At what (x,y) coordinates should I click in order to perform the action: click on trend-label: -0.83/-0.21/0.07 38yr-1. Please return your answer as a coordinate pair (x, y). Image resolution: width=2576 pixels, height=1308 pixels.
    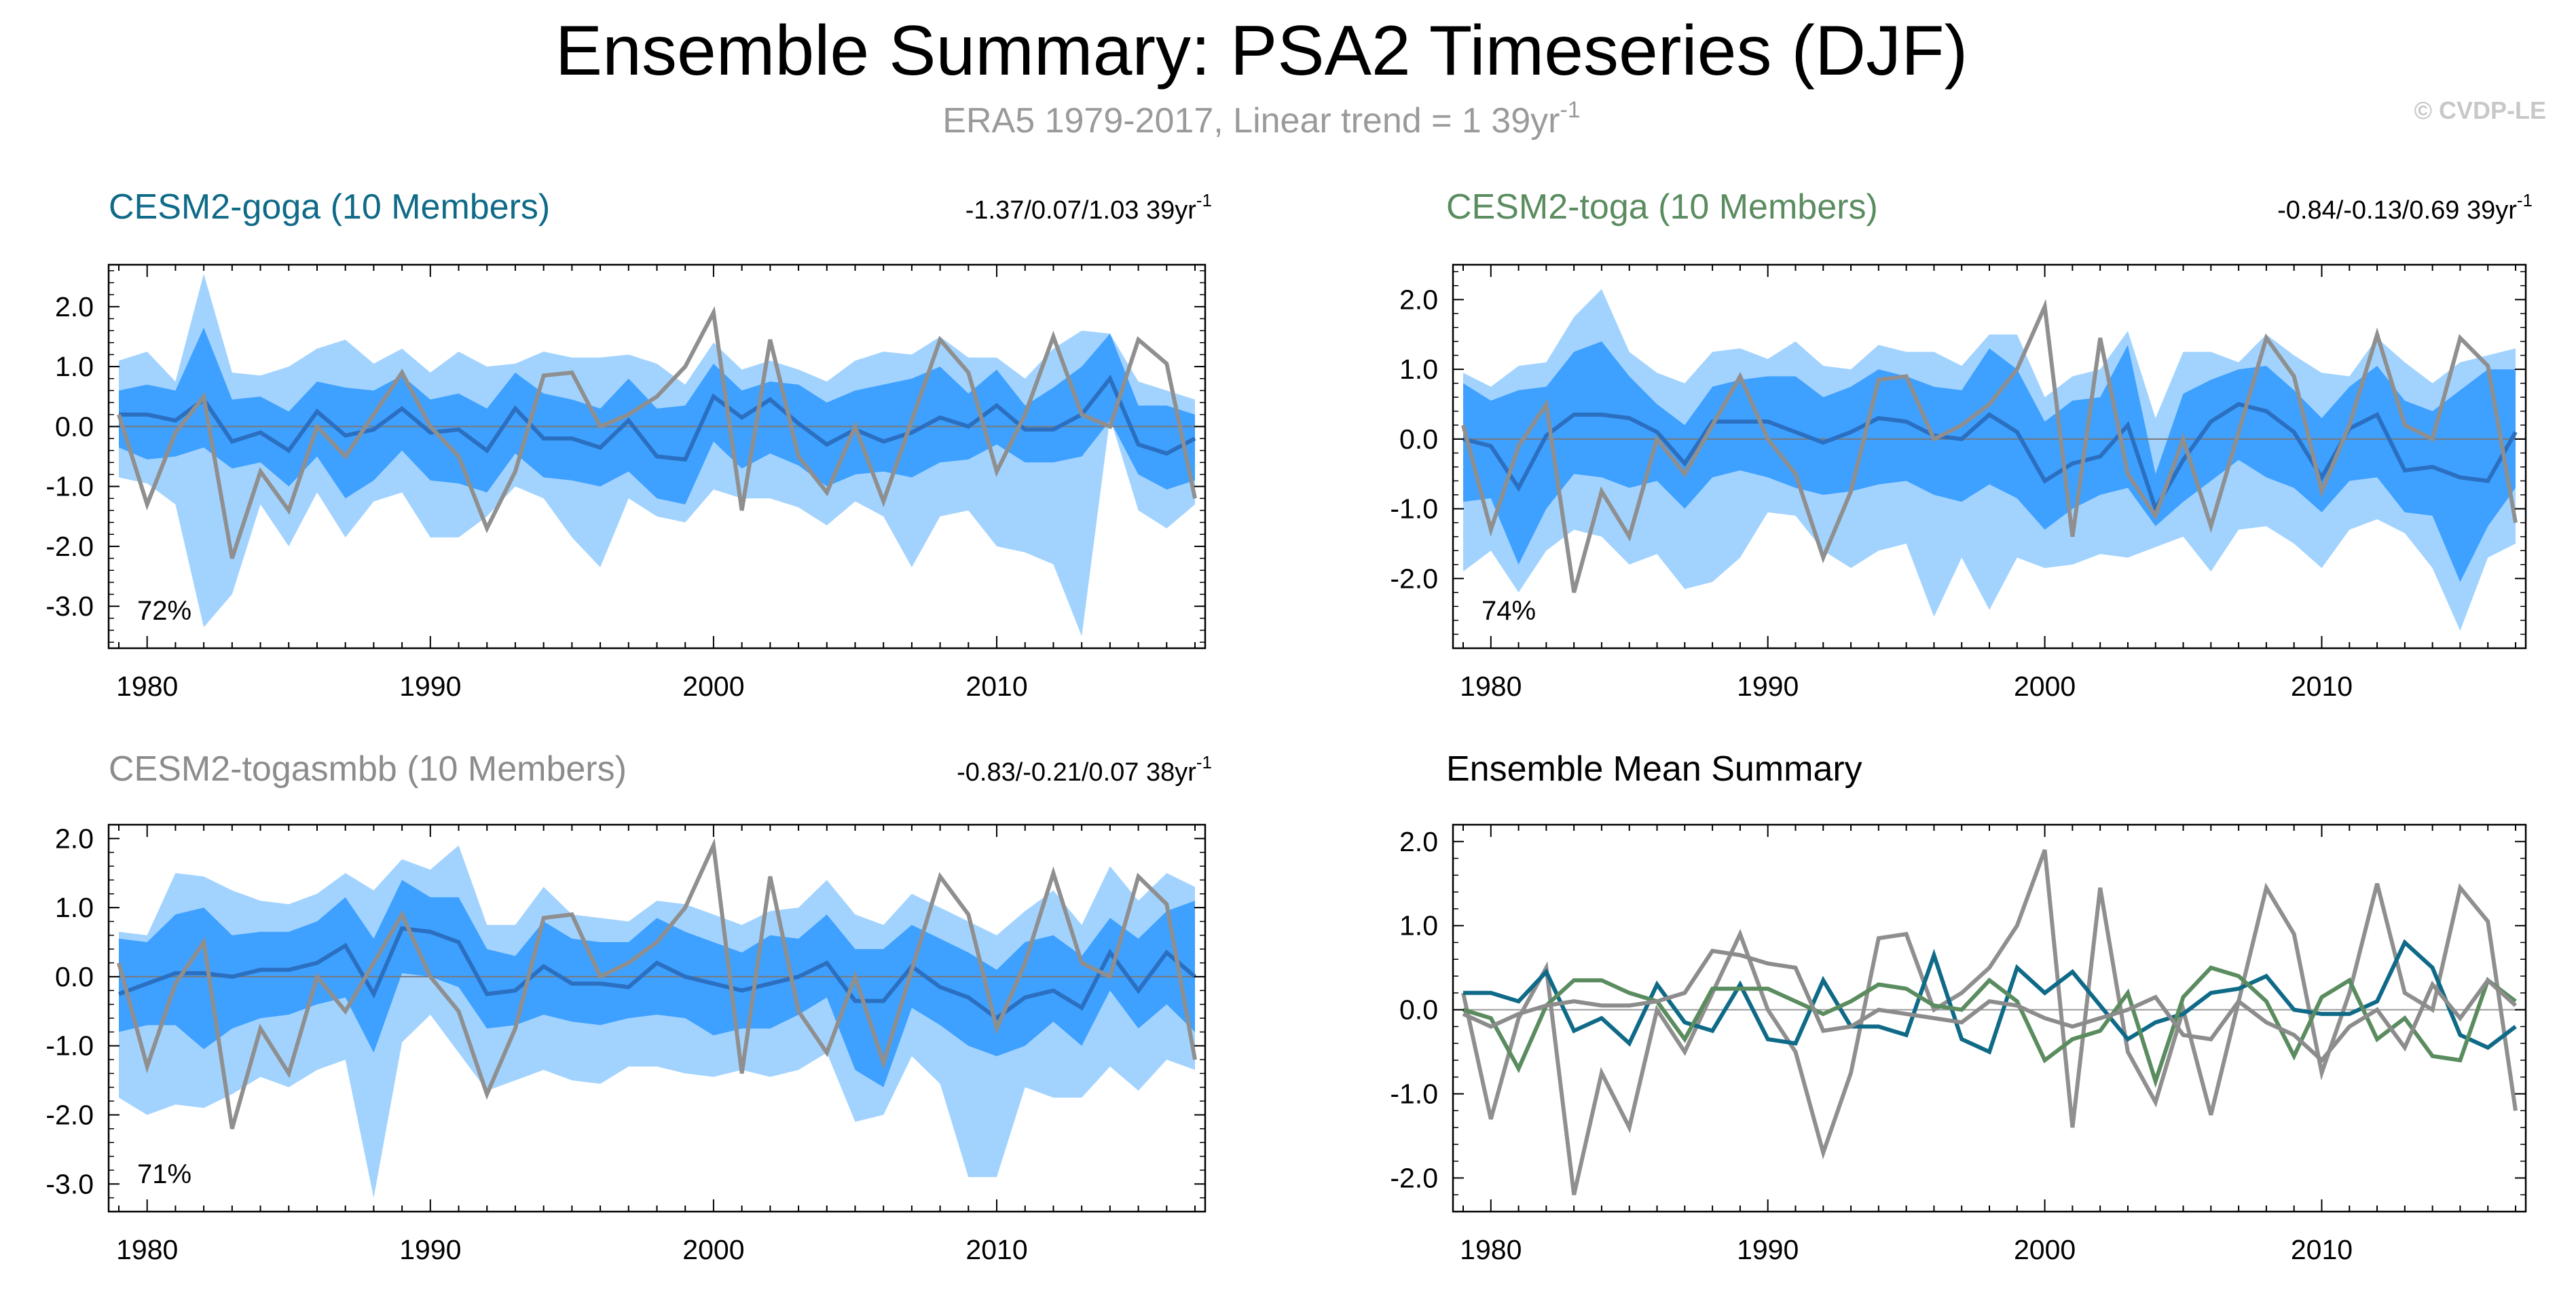
    Looking at the image, I should click on (1084, 769).